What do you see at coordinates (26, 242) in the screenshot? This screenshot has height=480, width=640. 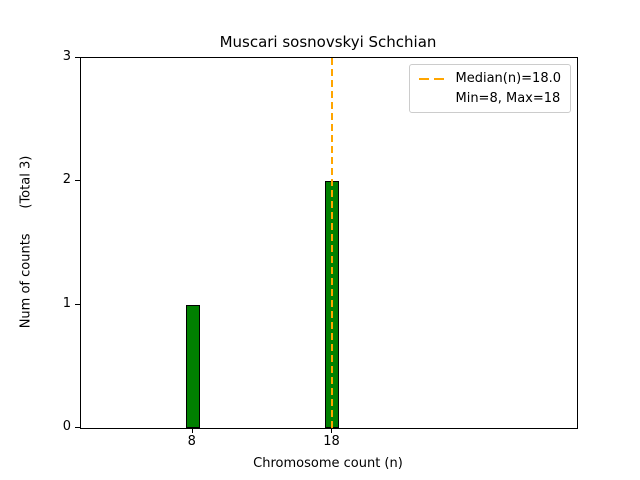 I see `y-axis-label: Num of counts (Total 3)` at bounding box center [26, 242].